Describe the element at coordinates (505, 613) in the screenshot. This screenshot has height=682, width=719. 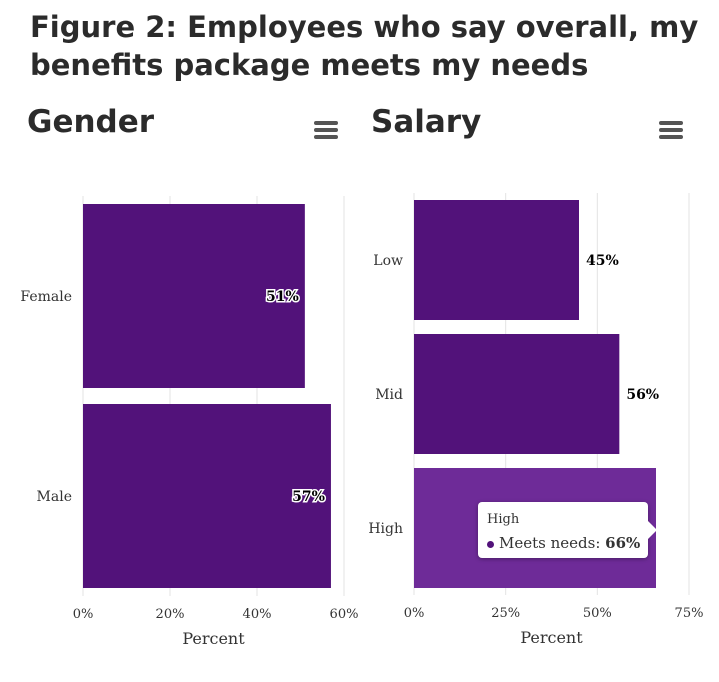
I see `salary-x-tick-label: 25%` at that location.